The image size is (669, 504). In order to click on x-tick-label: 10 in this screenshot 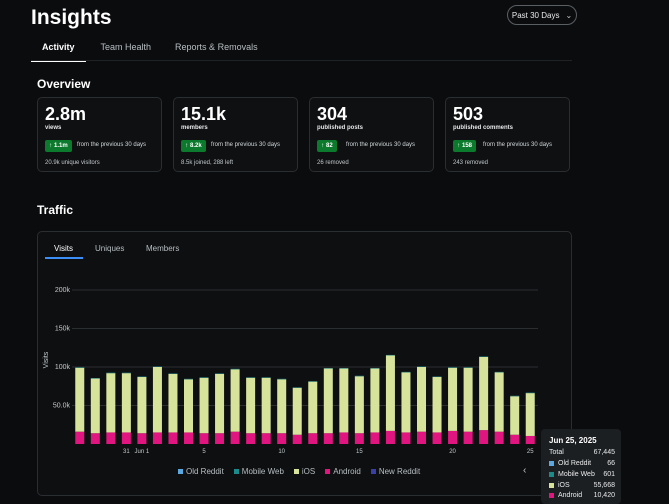, I will do `click(281, 452)`.